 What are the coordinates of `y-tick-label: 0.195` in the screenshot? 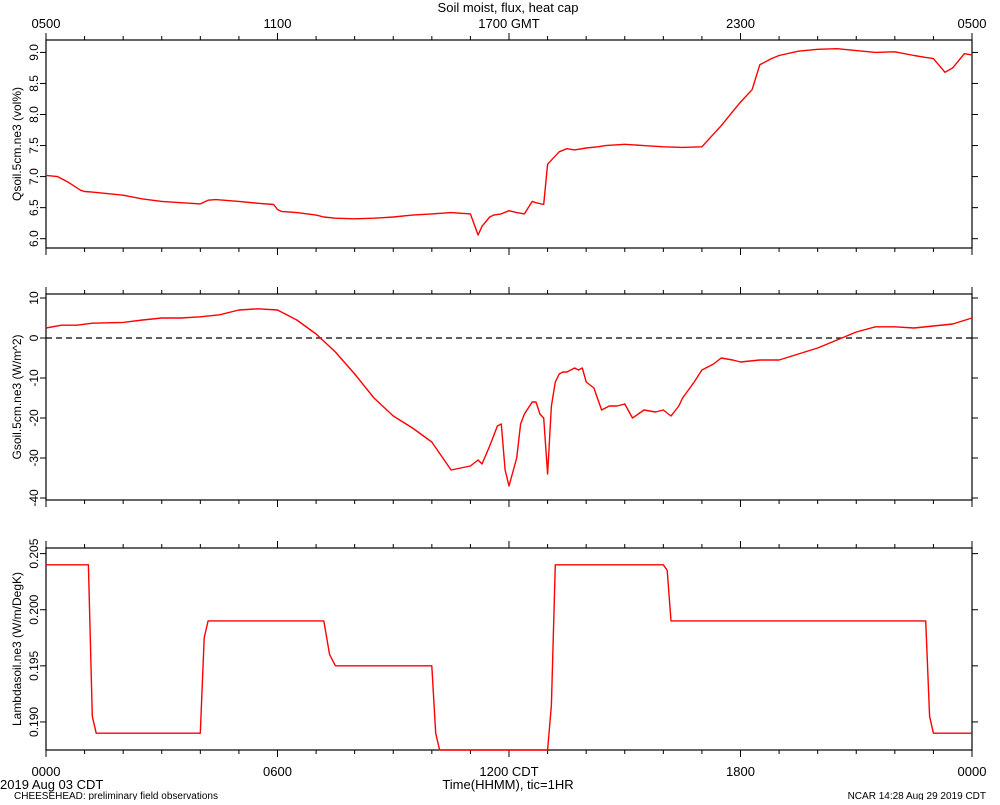 It's located at (34, 665).